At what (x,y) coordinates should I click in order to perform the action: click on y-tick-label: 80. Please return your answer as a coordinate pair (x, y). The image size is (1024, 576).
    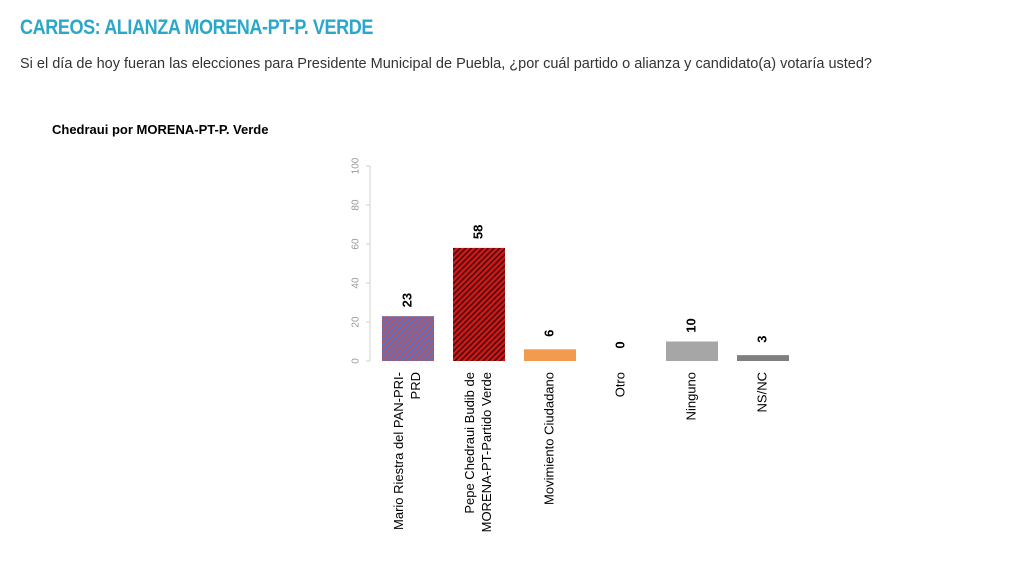
    Looking at the image, I should click on (356, 205).